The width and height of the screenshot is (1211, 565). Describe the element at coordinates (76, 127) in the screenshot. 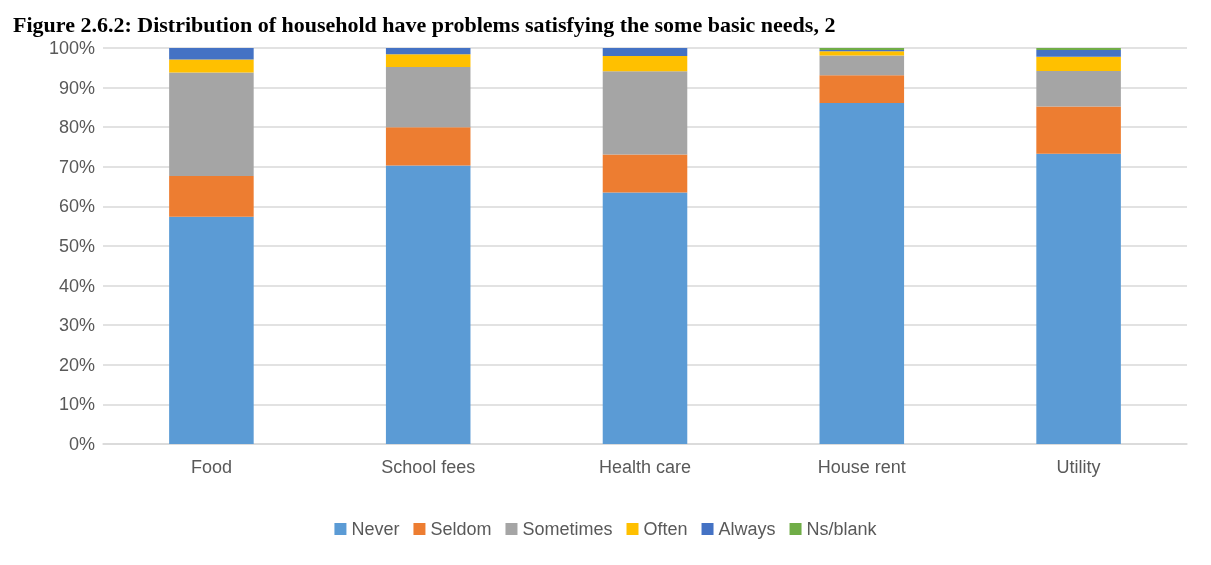

I see `y-tick-label: 80%` at that location.